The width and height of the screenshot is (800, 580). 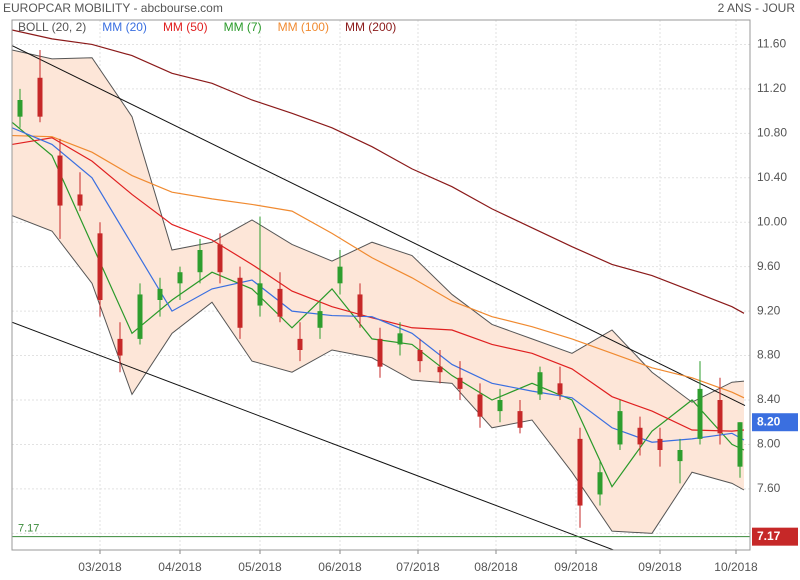 I want to click on y-tick-label: 10.80, so click(x=772, y=133).